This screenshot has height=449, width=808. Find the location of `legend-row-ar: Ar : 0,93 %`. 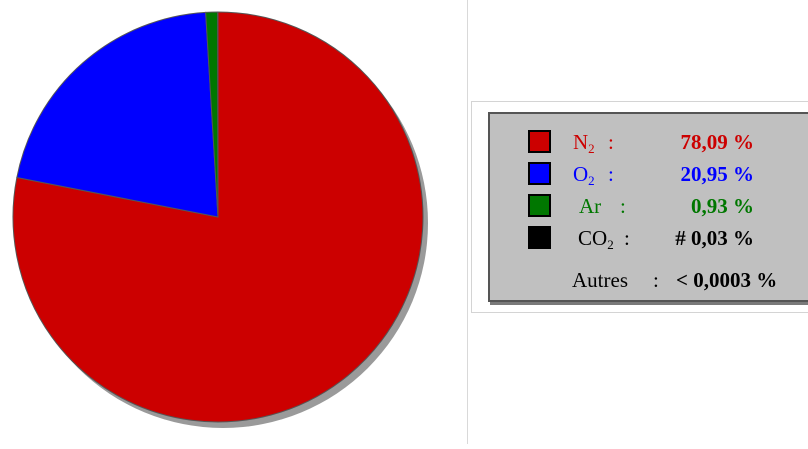

legend-row-ar: Ar : 0,93 % is located at coordinates (649, 206).